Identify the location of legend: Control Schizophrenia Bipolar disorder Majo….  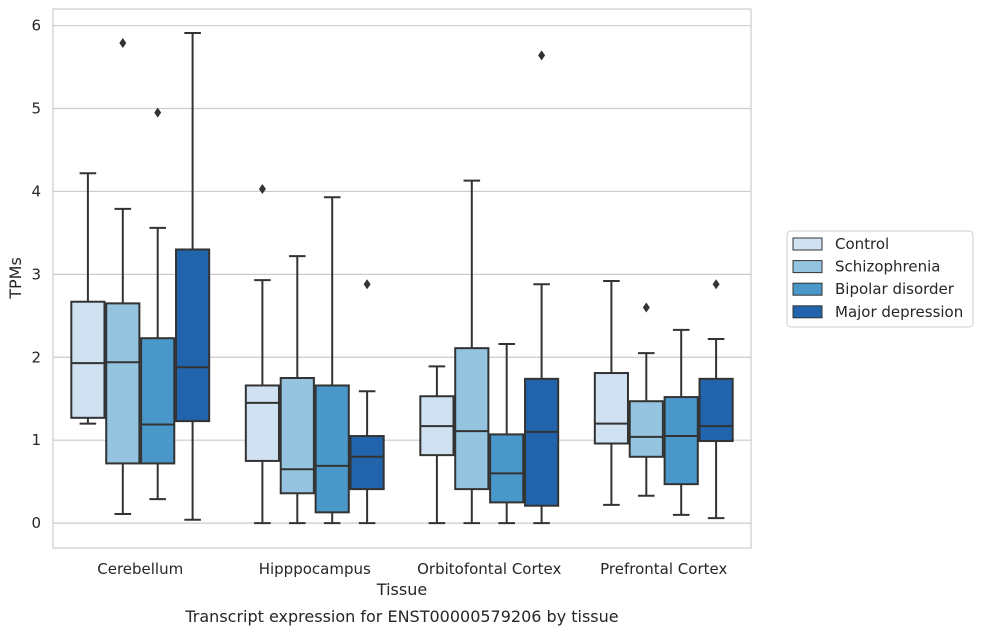
(880, 279).